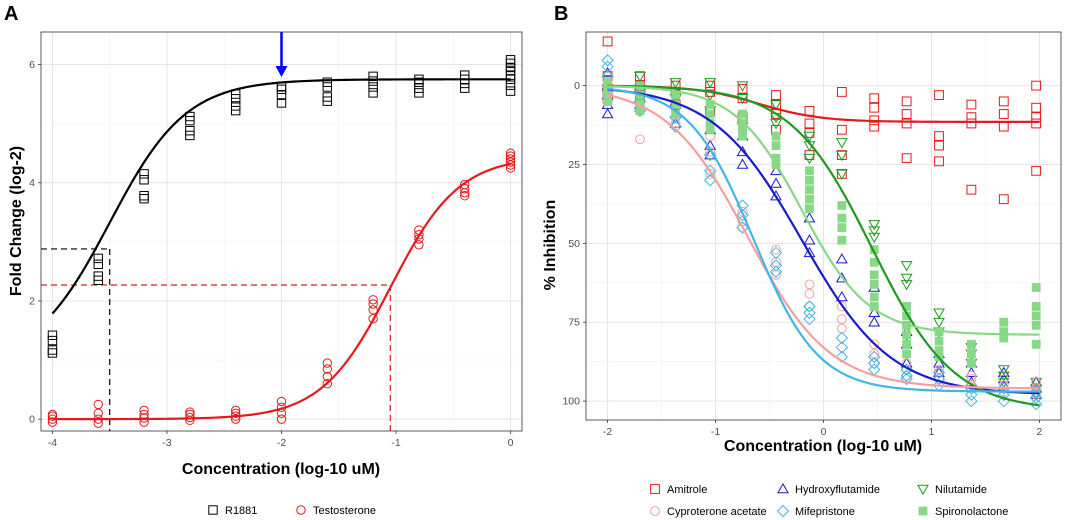  What do you see at coordinates (837, 490) in the screenshot?
I see `legend-label: Hydroxyflutamide` at bounding box center [837, 490].